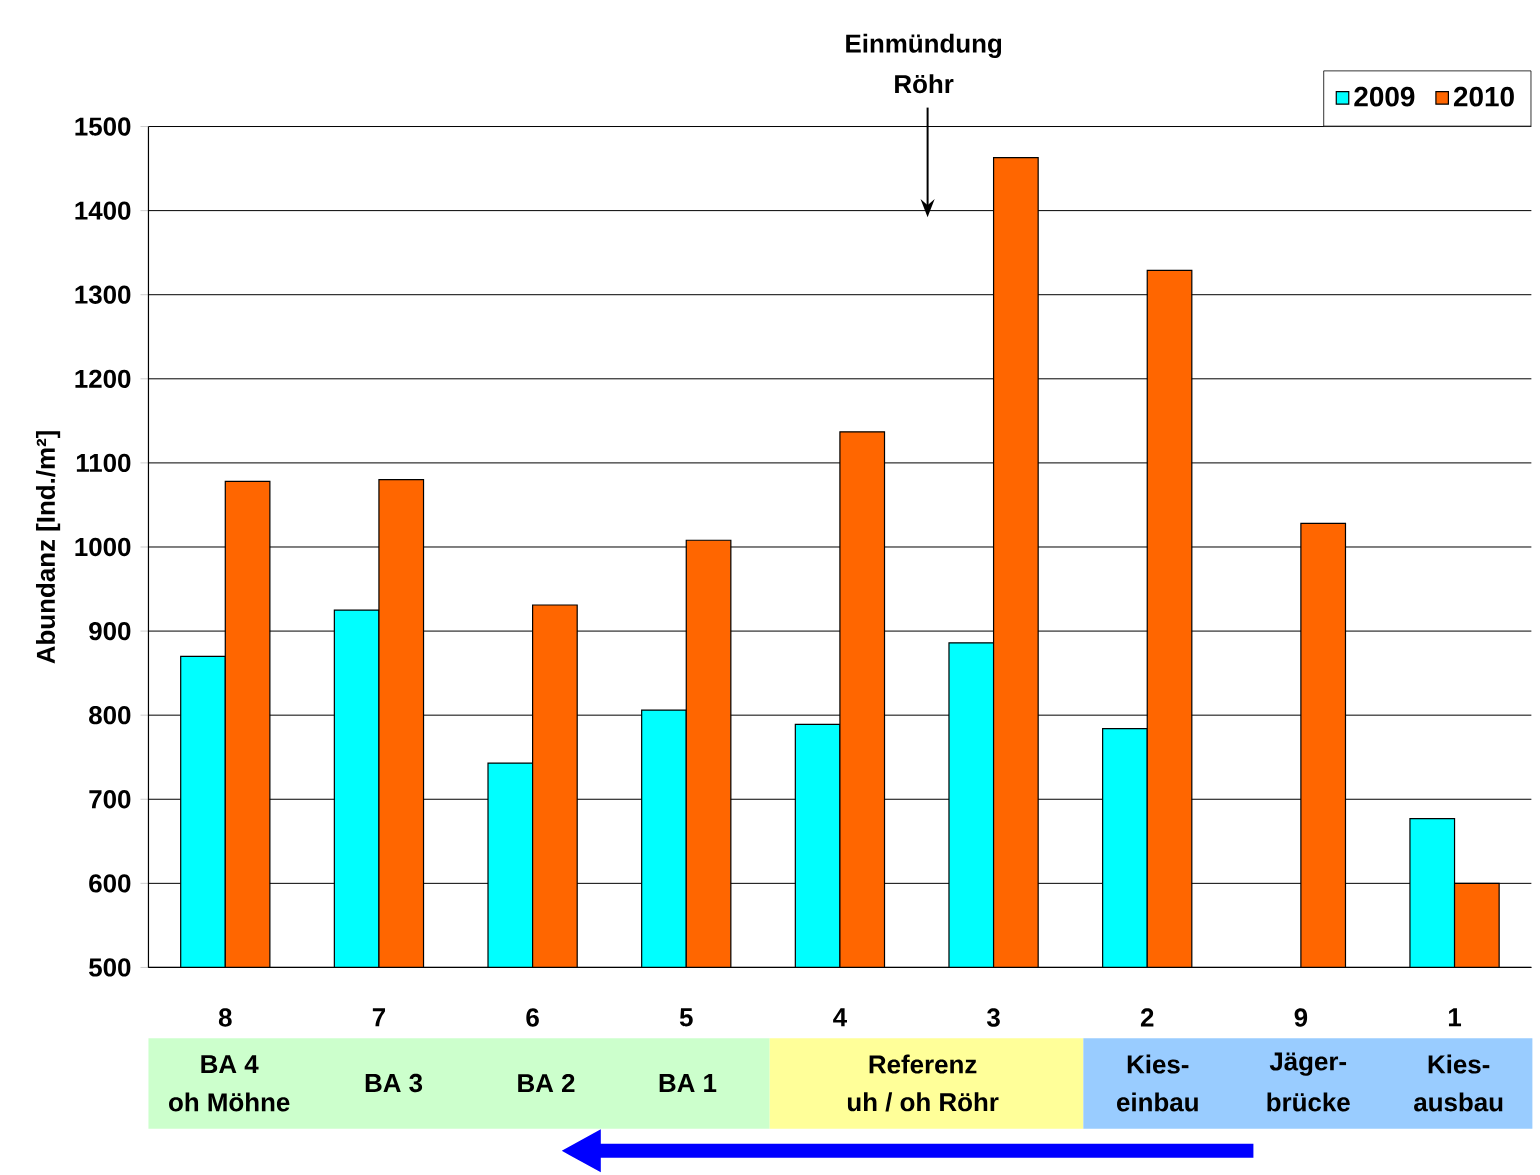 The height and width of the screenshot is (1175, 1540). What do you see at coordinates (103, 463) in the screenshot?
I see `y-tick-label: 1100` at bounding box center [103, 463].